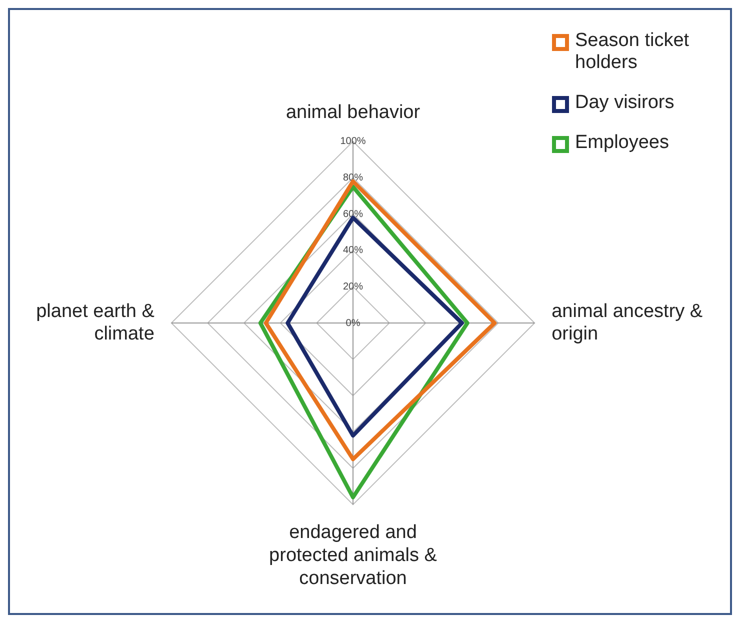  I want to click on y-tick-label: 20%, so click(353, 286).